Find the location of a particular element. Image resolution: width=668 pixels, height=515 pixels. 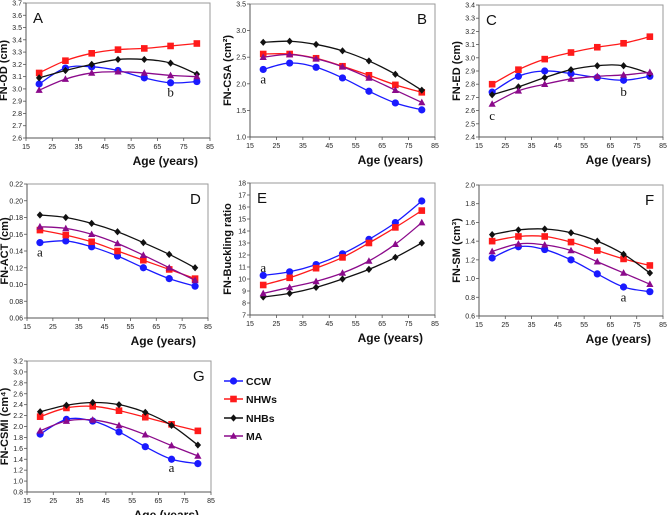

y-tick-label: 13 is located at coordinates (242, 244).